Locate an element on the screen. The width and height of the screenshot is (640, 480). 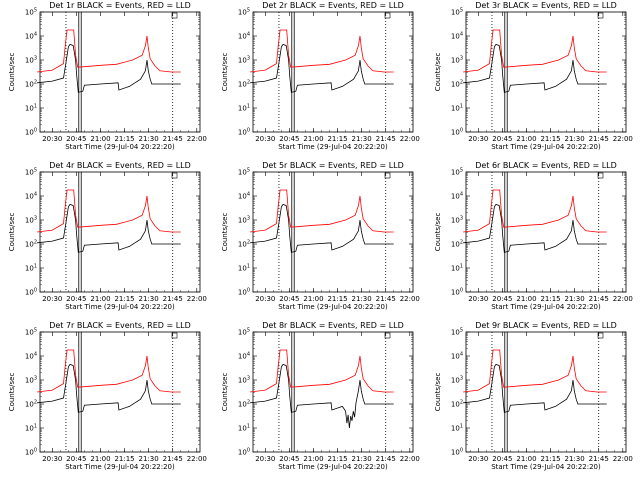
chart-title: Det 6r BLACK = Events, RED = LLD is located at coordinates (546, 165).